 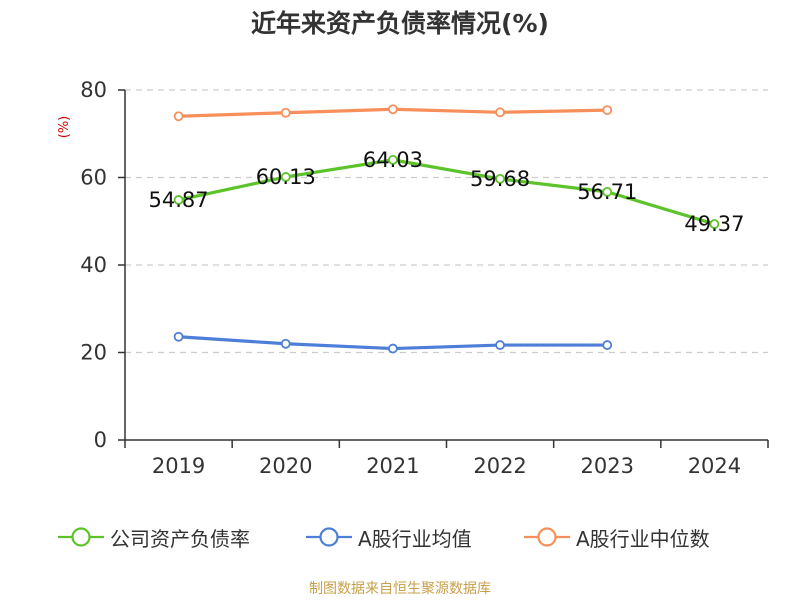 What do you see at coordinates (93, 265) in the screenshot?
I see `y-tick-label: 40` at bounding box center [93, 265].